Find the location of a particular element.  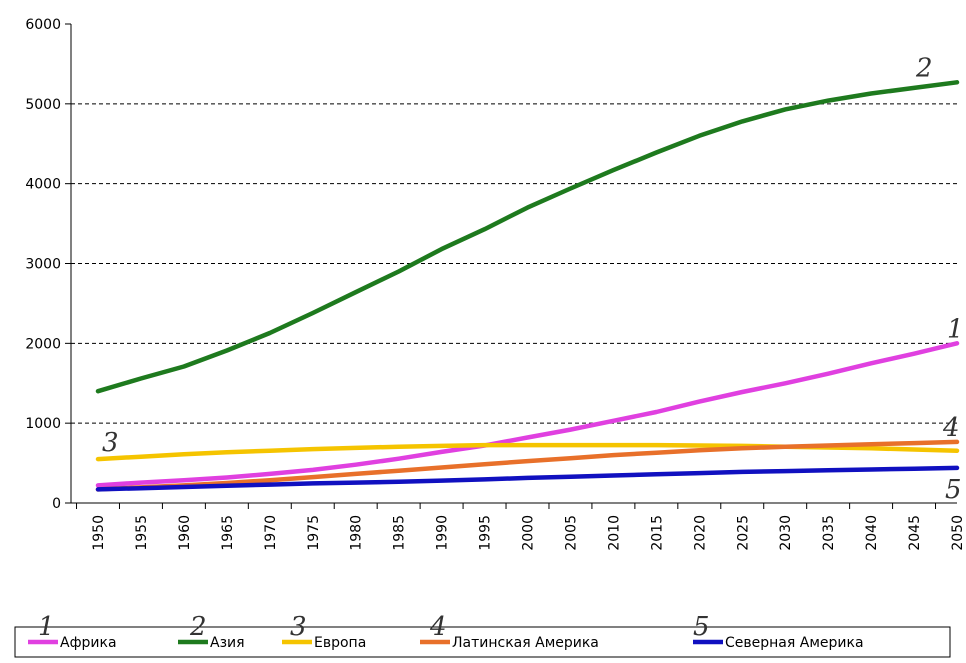

legend-number: 5 is located at coordinates (701, 627).